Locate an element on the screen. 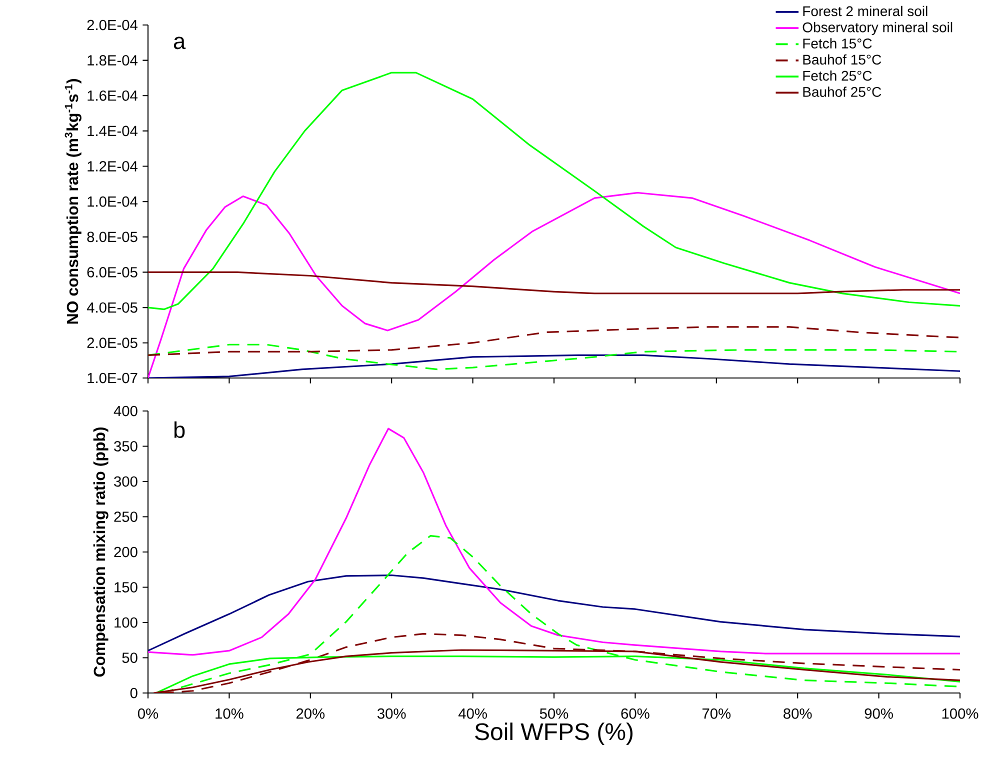 Image resolution: width=984 pixels, height=765 pixels. legend-label: Bauhof 25°C is located at coordinates (842, 91).